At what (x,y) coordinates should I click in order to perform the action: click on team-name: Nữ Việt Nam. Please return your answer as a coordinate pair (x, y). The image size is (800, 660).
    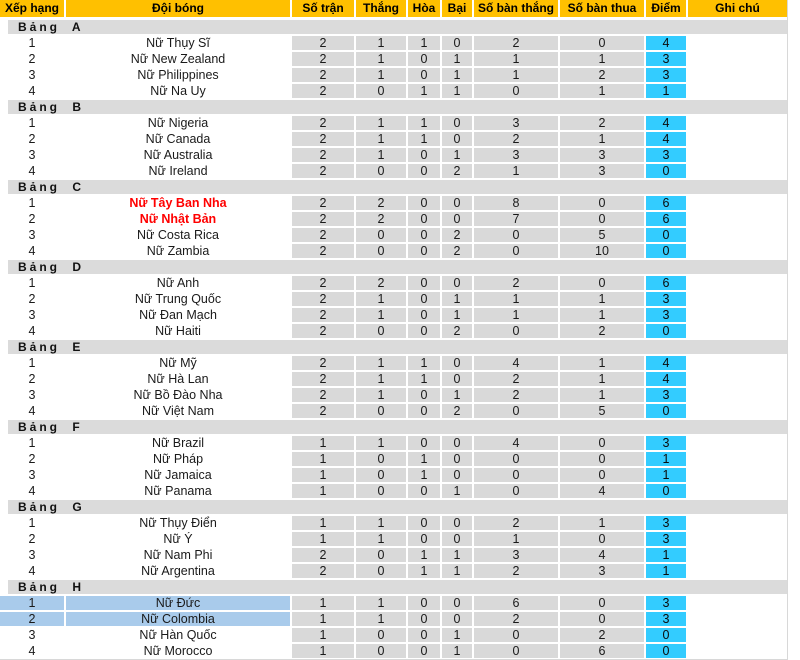
    Looking at the image, I should click on (178, 411).